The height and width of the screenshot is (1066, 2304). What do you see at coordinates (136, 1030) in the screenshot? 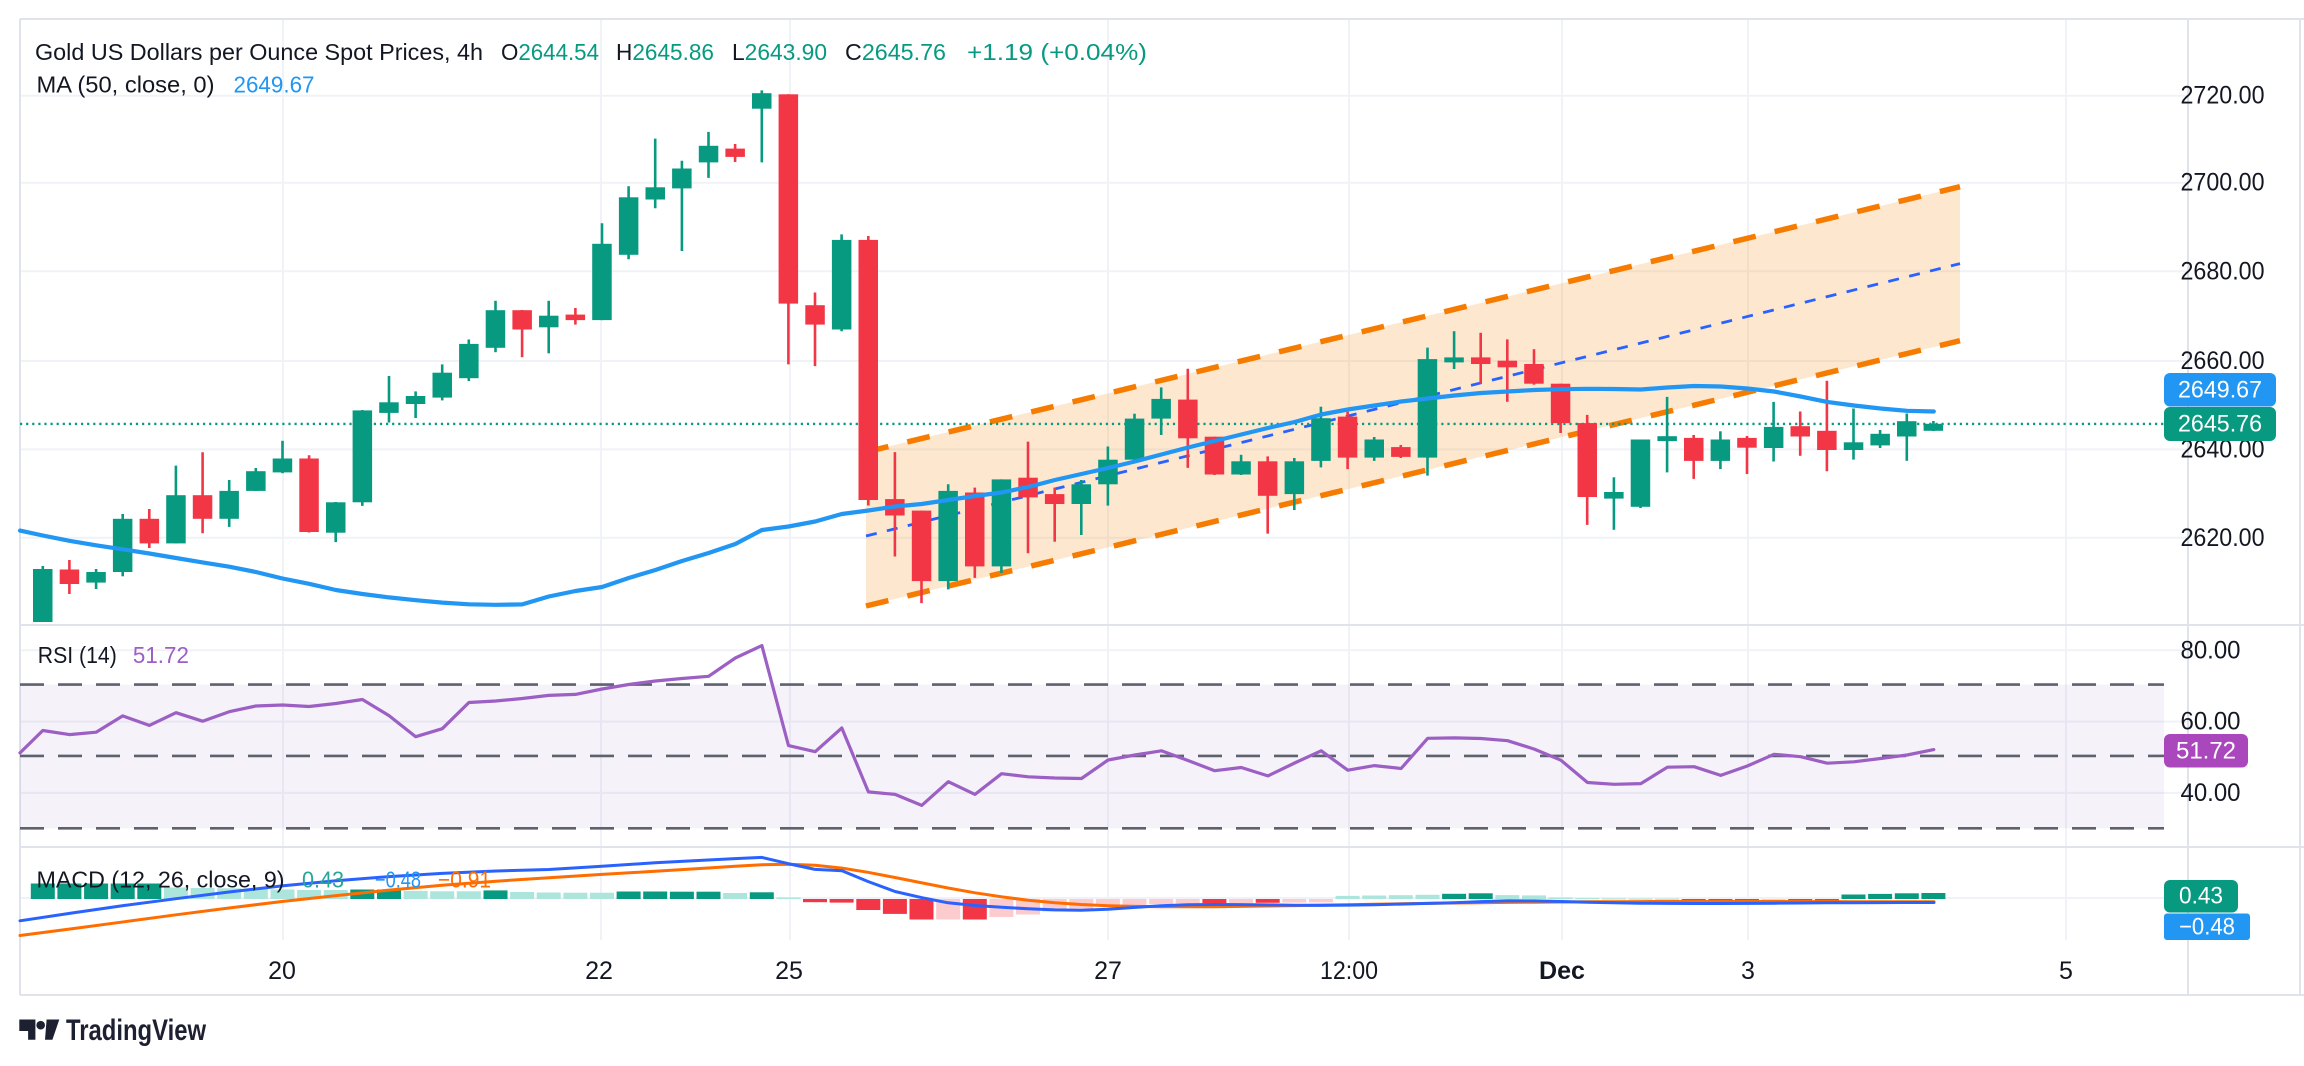
I see `svg-text: TradingView` at bounding box center [136, 1030].